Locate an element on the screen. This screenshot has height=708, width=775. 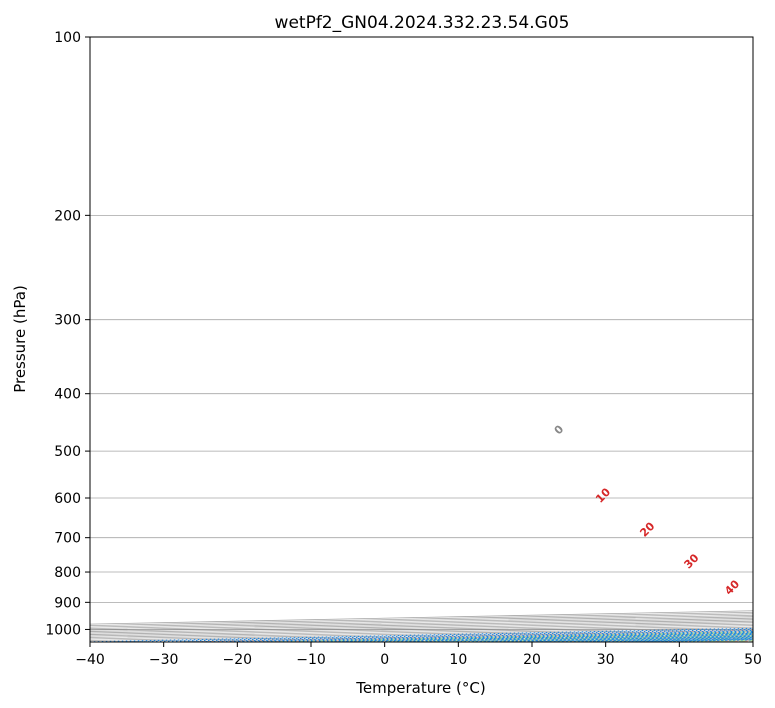
y-tick-label: 500 is located at coordinates (67, 452).